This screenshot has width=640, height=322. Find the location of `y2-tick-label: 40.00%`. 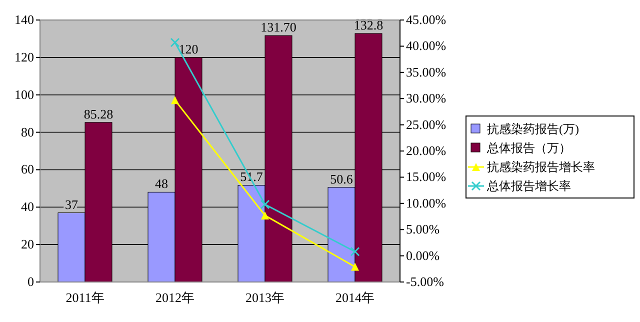

y2-tick-label: 40.00% is located at coordinates (426, 46).